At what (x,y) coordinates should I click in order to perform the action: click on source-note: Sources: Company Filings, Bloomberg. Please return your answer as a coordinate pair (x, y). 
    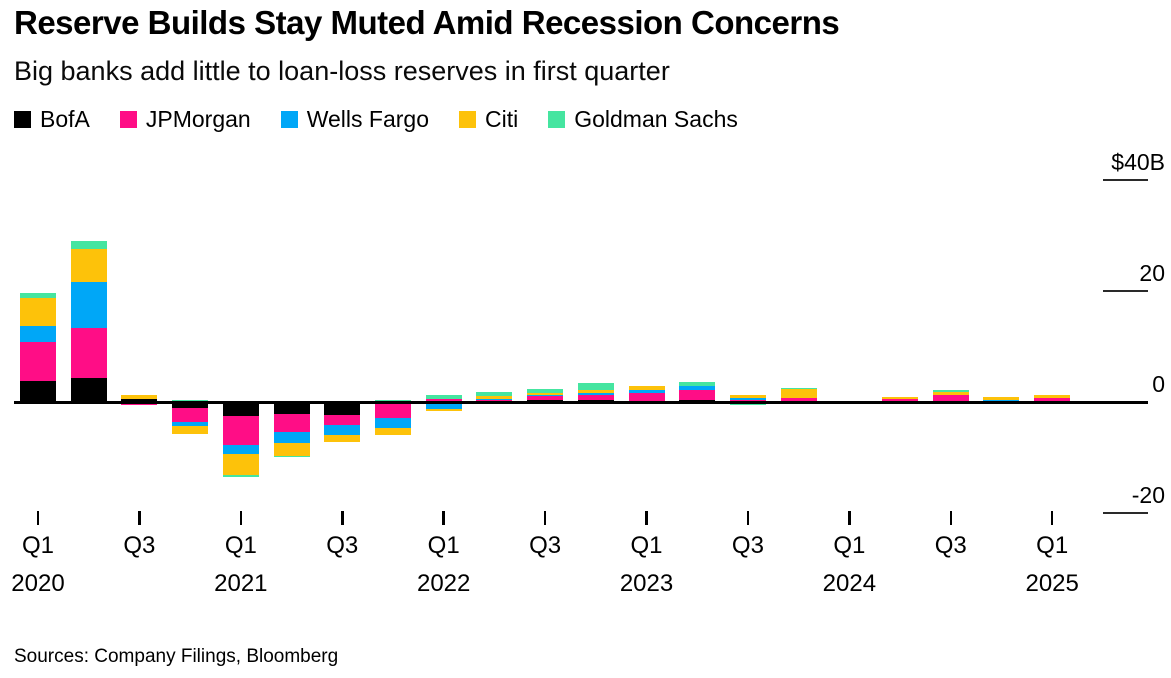
    Looking at the image, I should click on (176, 656).